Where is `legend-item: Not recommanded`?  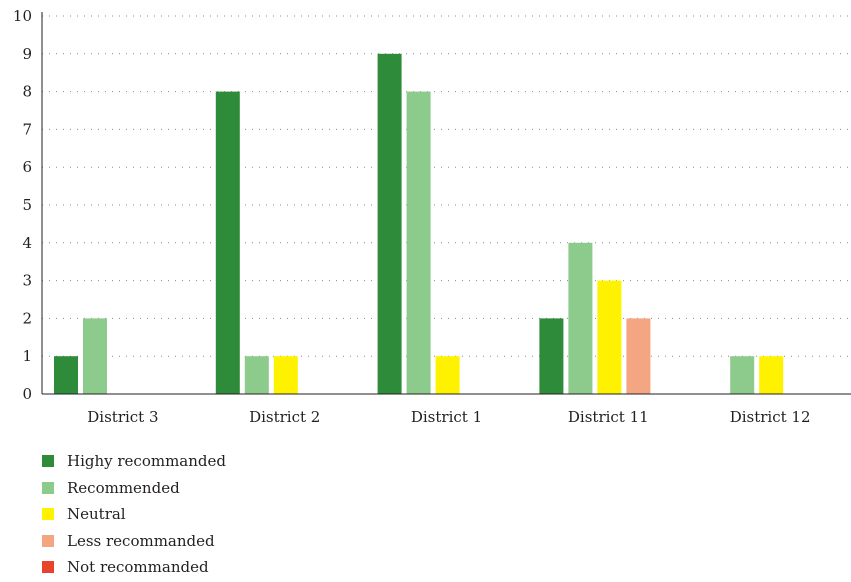
legend-item: Not recommanded is located at coordinates (134, 567).